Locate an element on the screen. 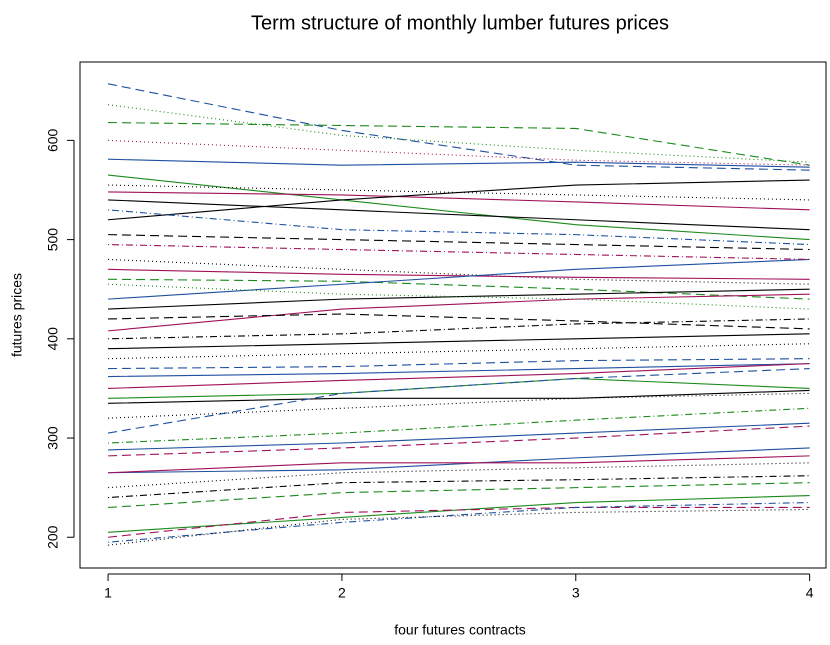 This screenshot has width=830, height=645. y-tick-label: 500 is located at coordinates (53, 240).